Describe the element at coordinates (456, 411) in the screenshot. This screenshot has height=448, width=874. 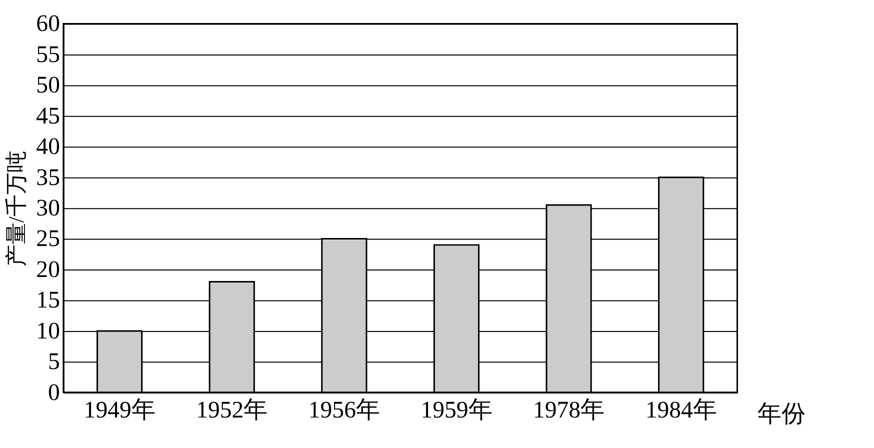
I see `x-tick-label: 1959年` at that location.